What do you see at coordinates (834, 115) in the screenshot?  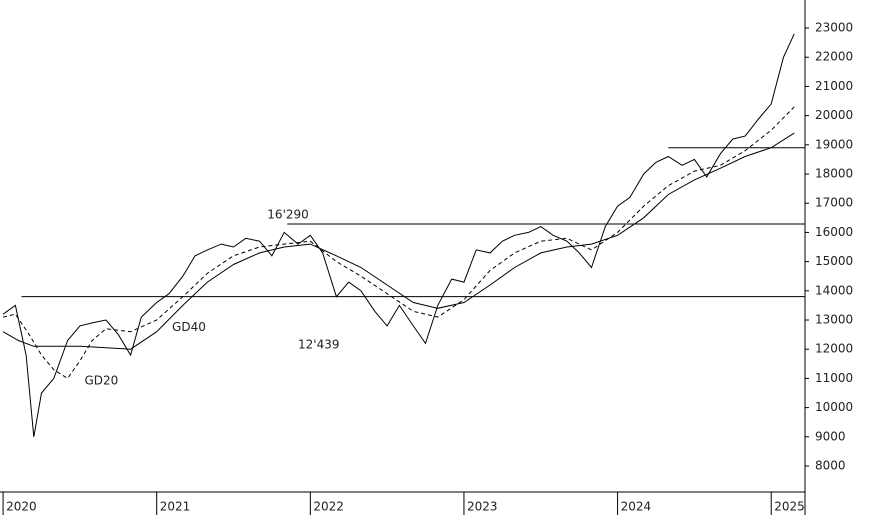 I see `y-tick-label: 20000` at bounding box center [834, 115].